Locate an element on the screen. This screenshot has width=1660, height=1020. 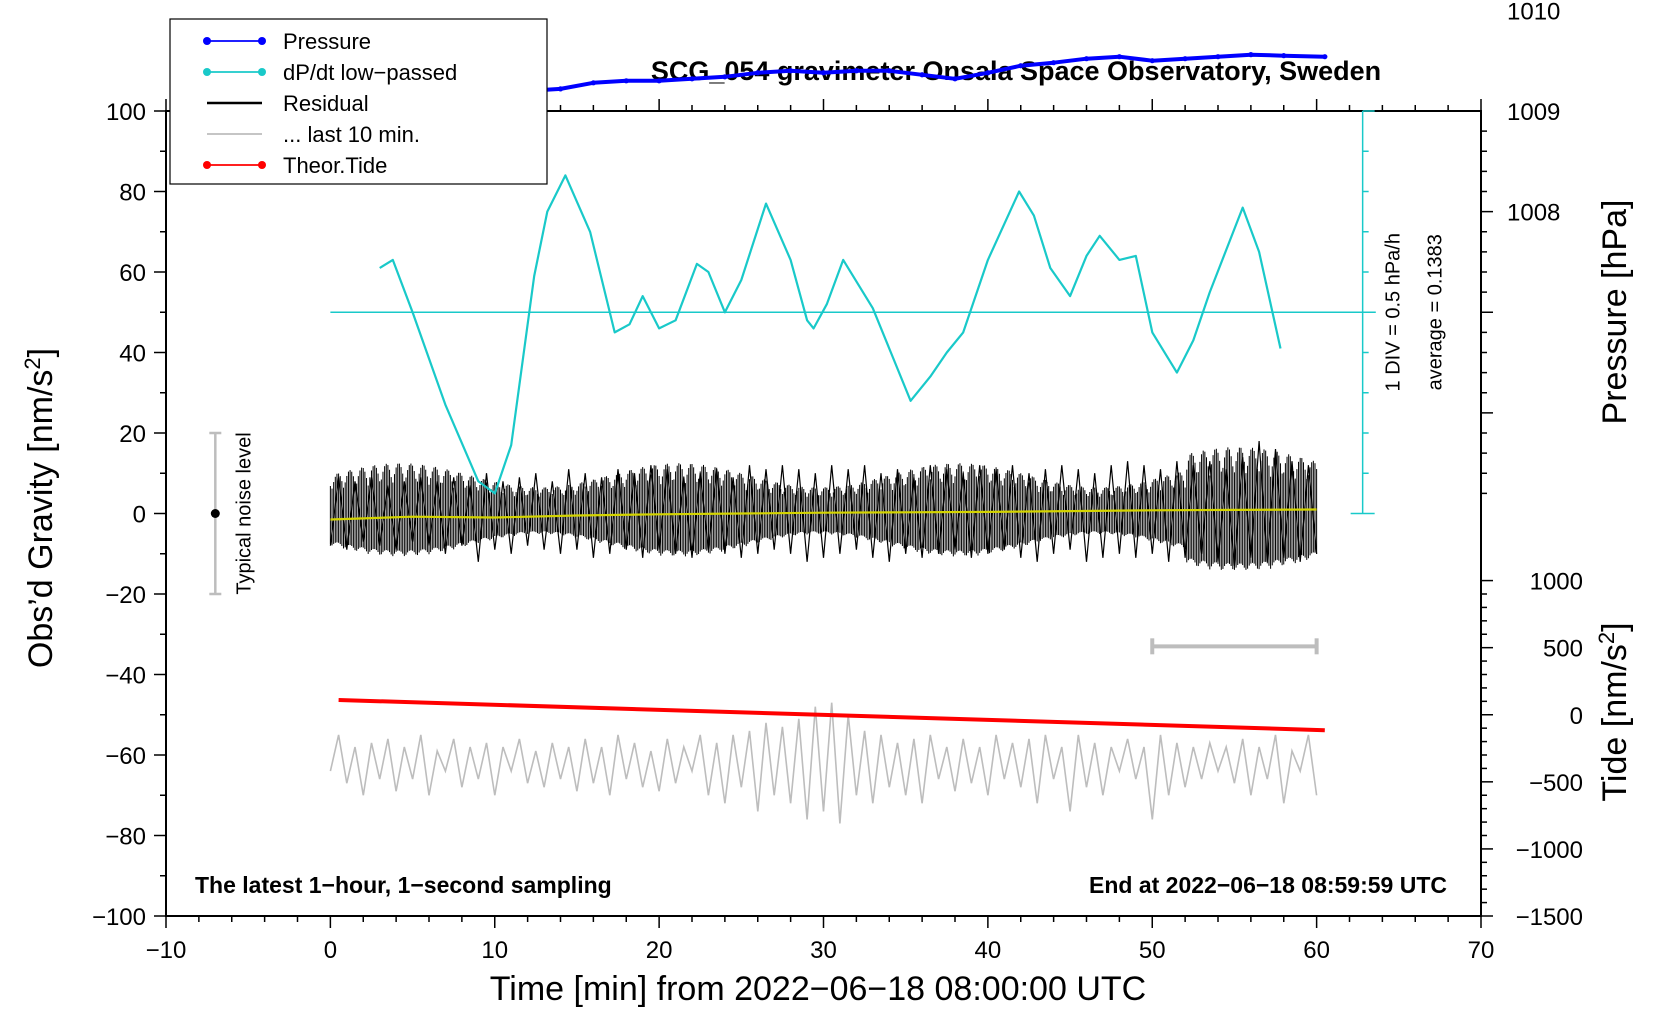
noise-marker is located at coordinates (215, 513).